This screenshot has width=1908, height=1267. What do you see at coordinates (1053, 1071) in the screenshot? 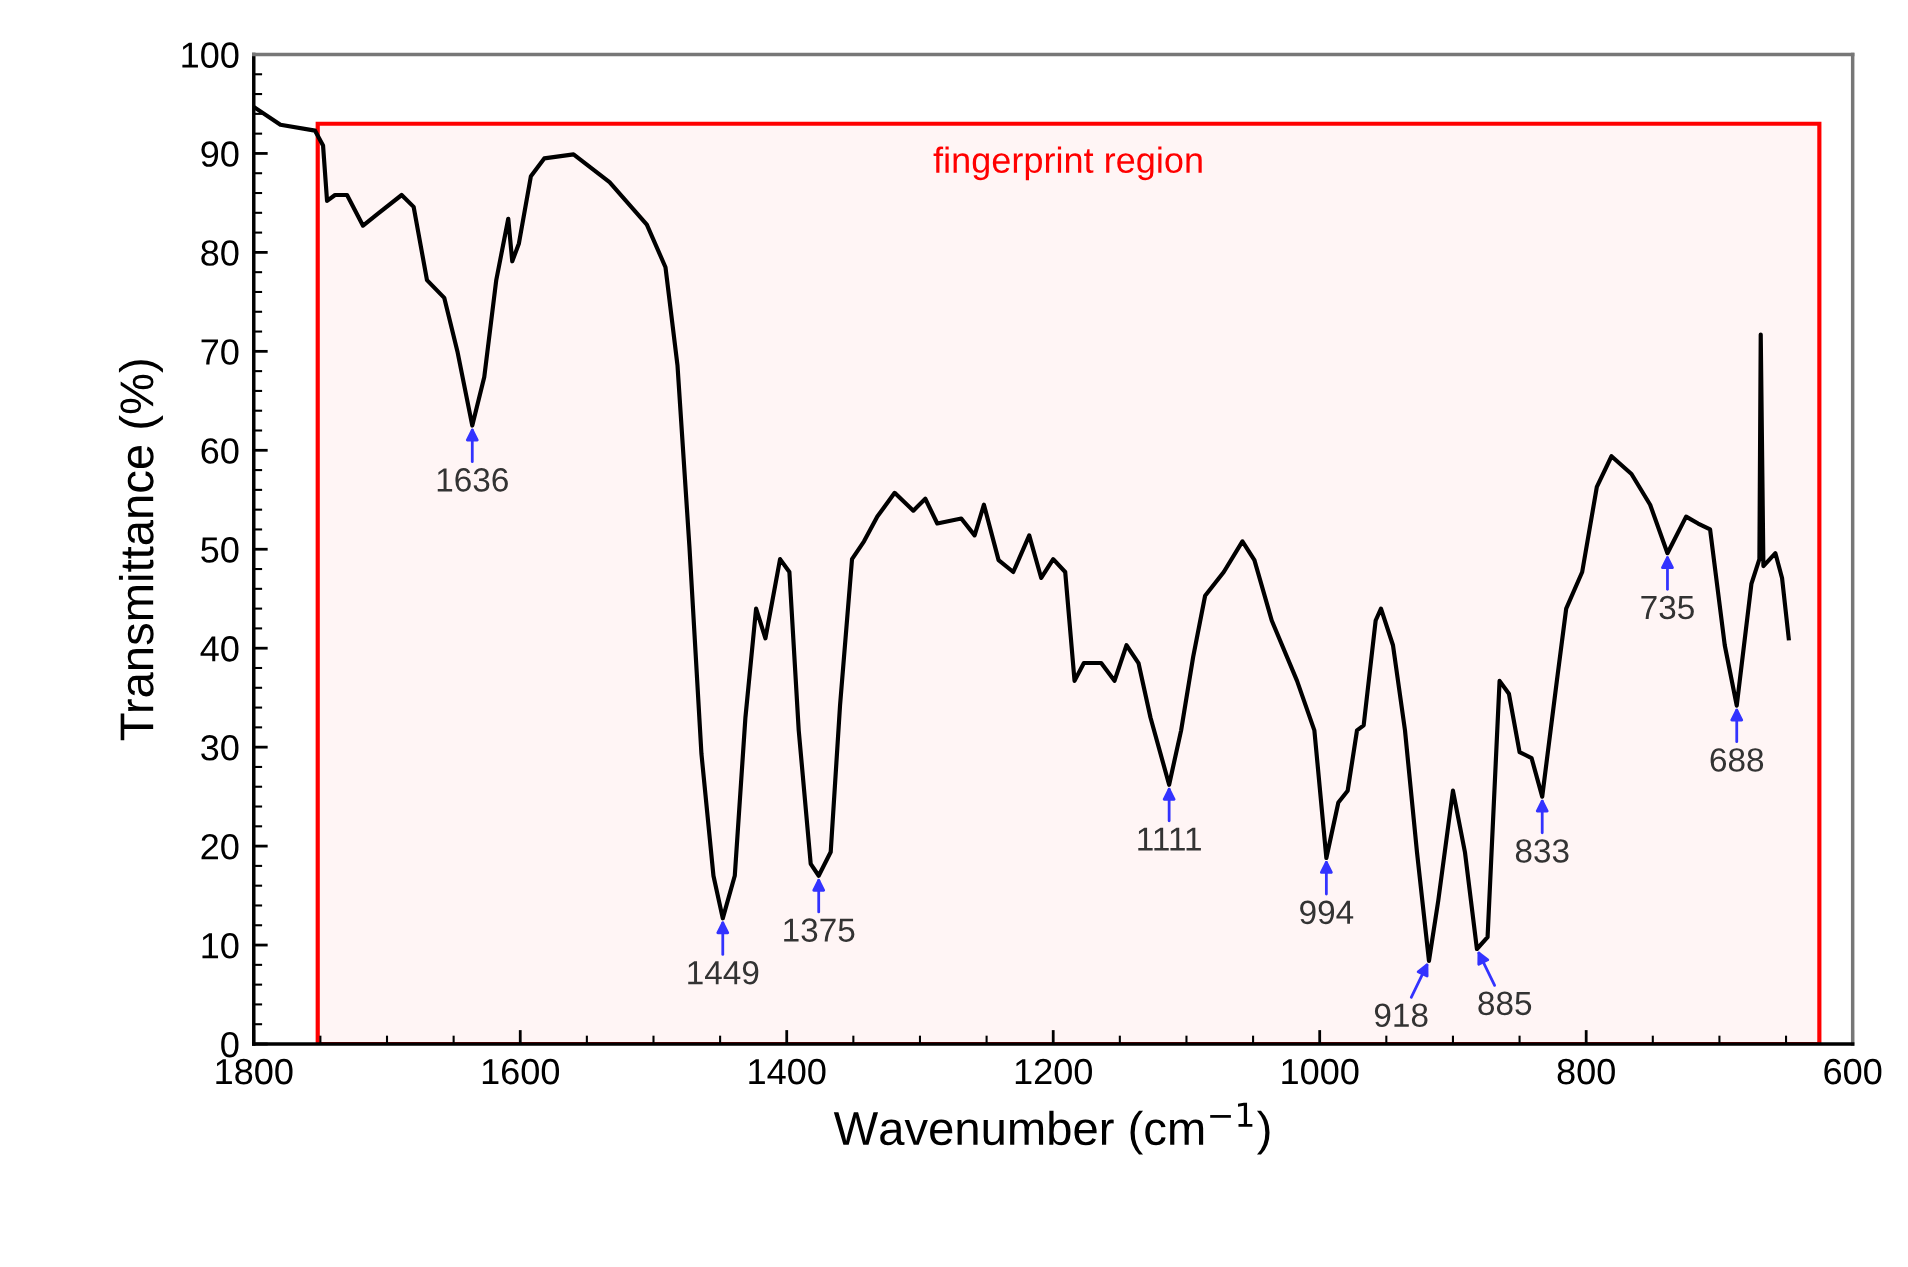
I see `x-tick-label: 1200` at bounding box center [1053, 1071].